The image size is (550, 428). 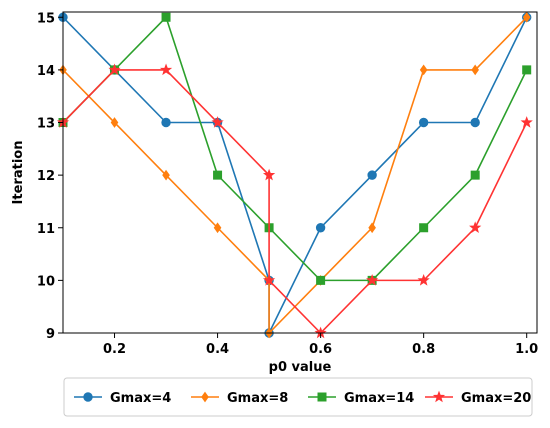 I want to click on y-tick-label: 9, so click(x=50, y=334).